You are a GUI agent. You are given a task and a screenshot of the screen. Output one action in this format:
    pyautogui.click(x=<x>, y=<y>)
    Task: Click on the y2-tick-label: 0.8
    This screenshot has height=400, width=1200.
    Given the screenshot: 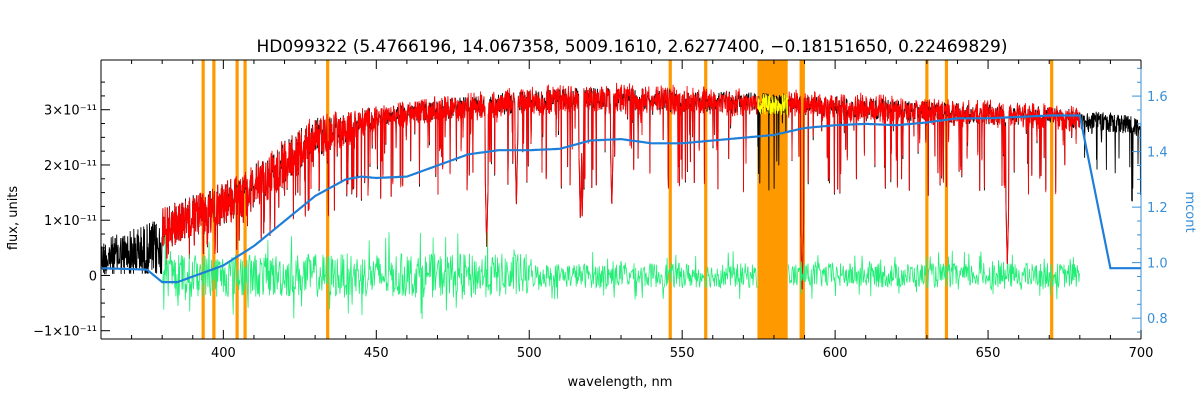 What is the action you would take?
    pyautogui.click(x=1157, y=319)
    